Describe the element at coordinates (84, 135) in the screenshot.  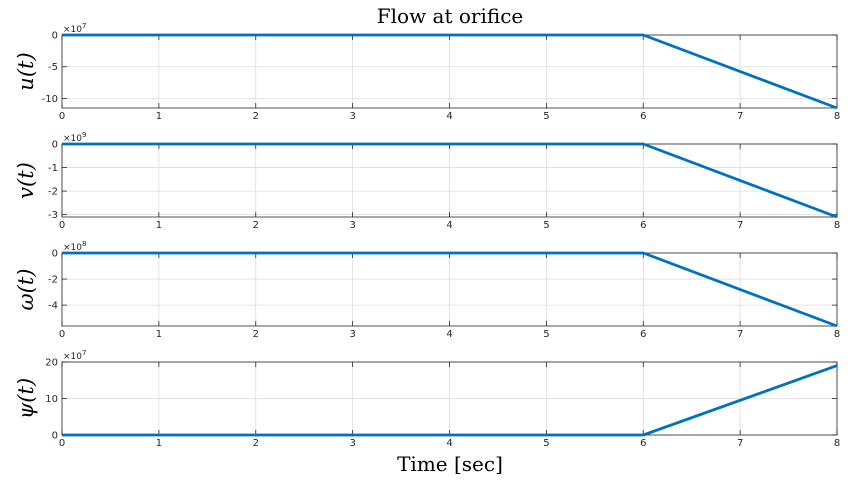
I see `exponent-power: 9` at that location.